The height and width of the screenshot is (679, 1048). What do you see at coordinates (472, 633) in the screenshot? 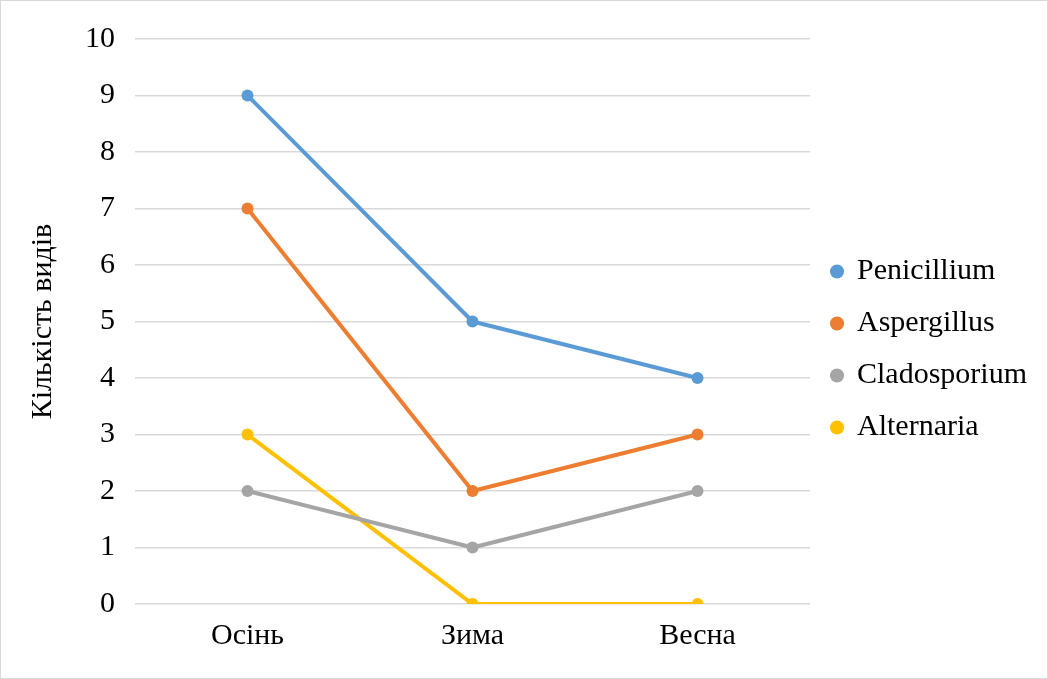
I see `x-tick-label: Зима` at bounding box center [472, 633].